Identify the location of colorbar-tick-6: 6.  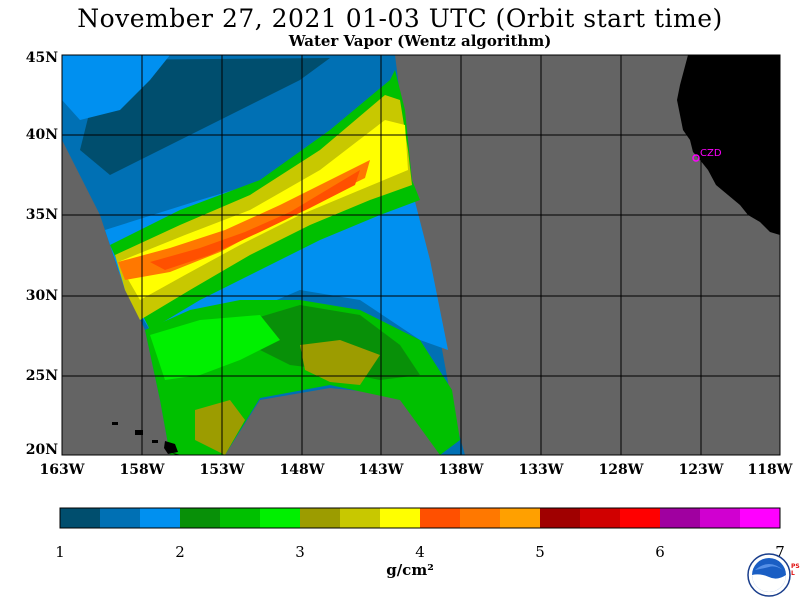
(660, 552).